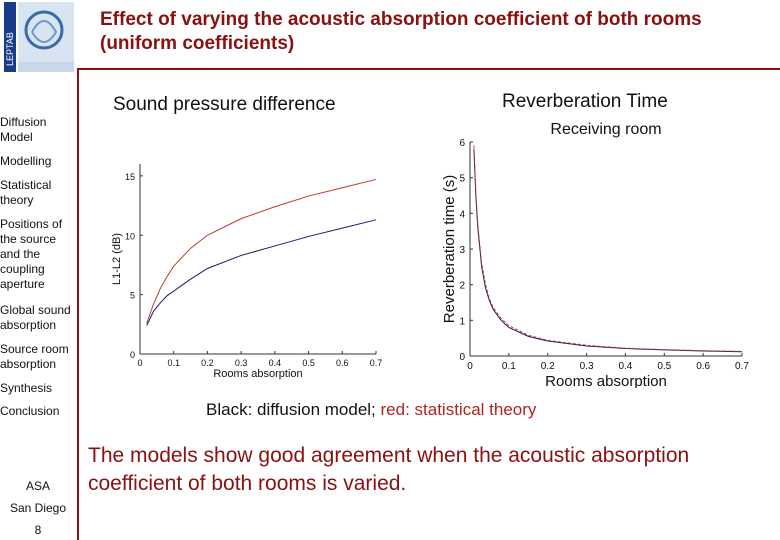 The width and height of the screenshot is (780, 540). I want to click on y-tick-label: 10, so click(130, 236).